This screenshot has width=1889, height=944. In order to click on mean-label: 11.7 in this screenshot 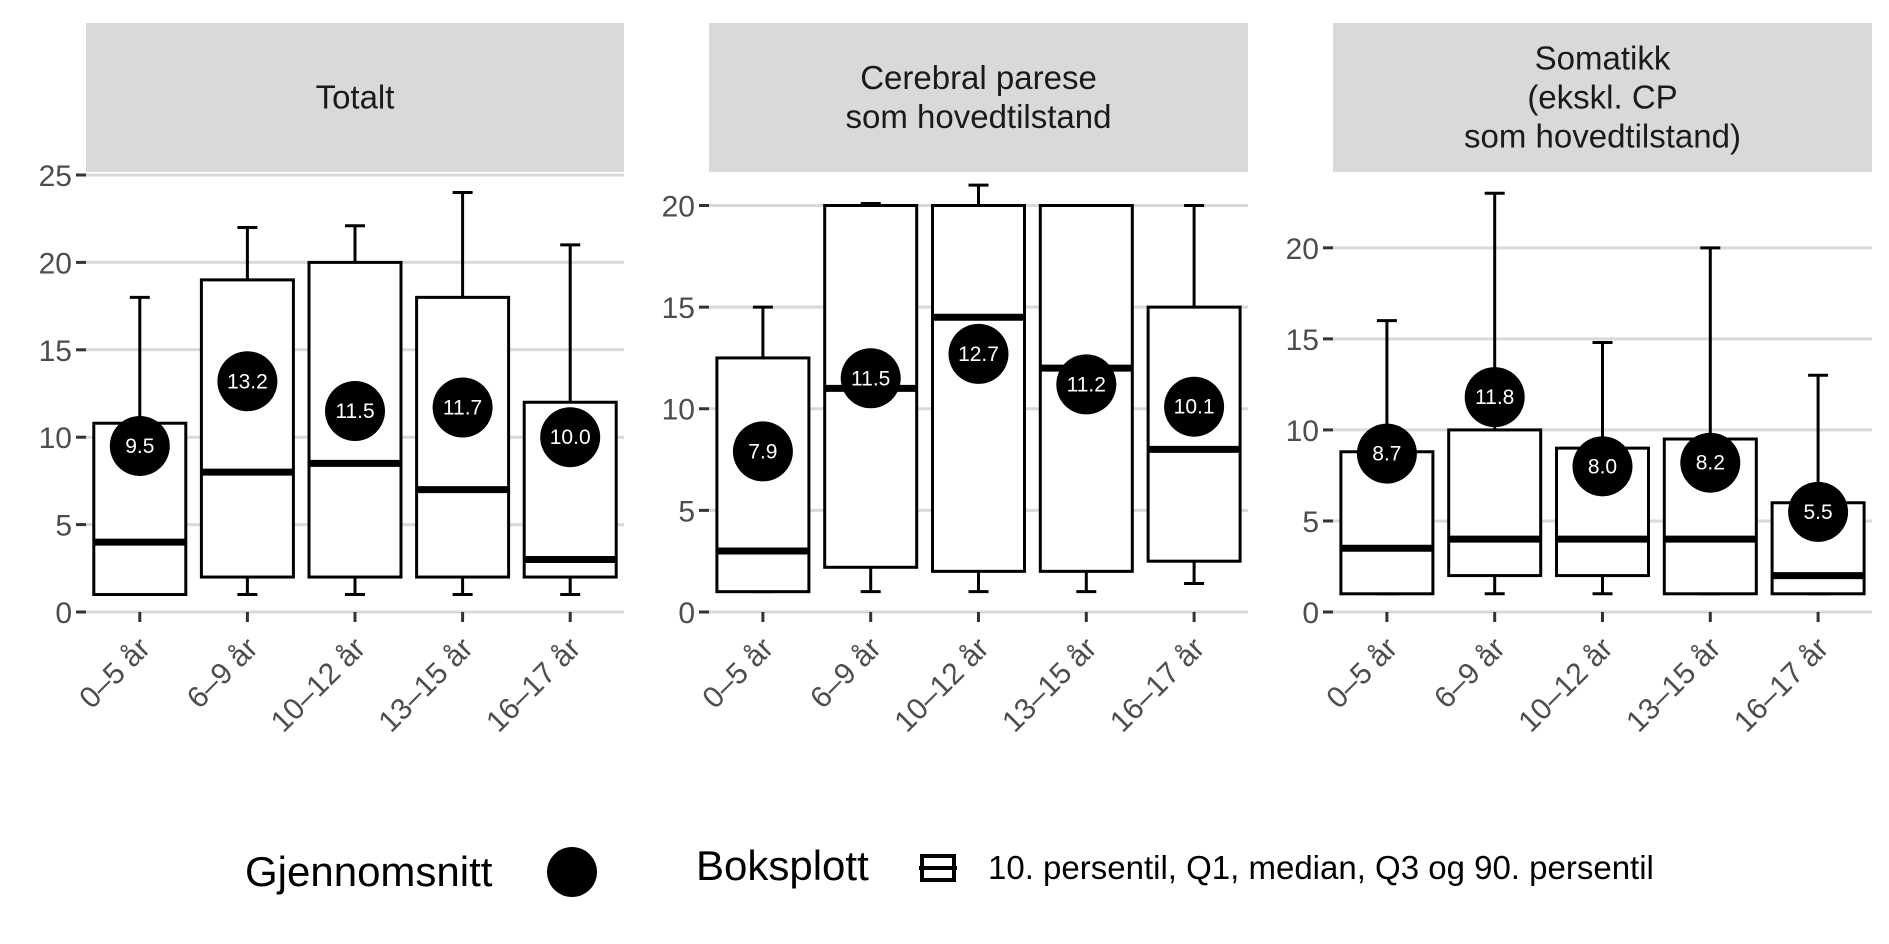, I will do `click(462, 407)`.